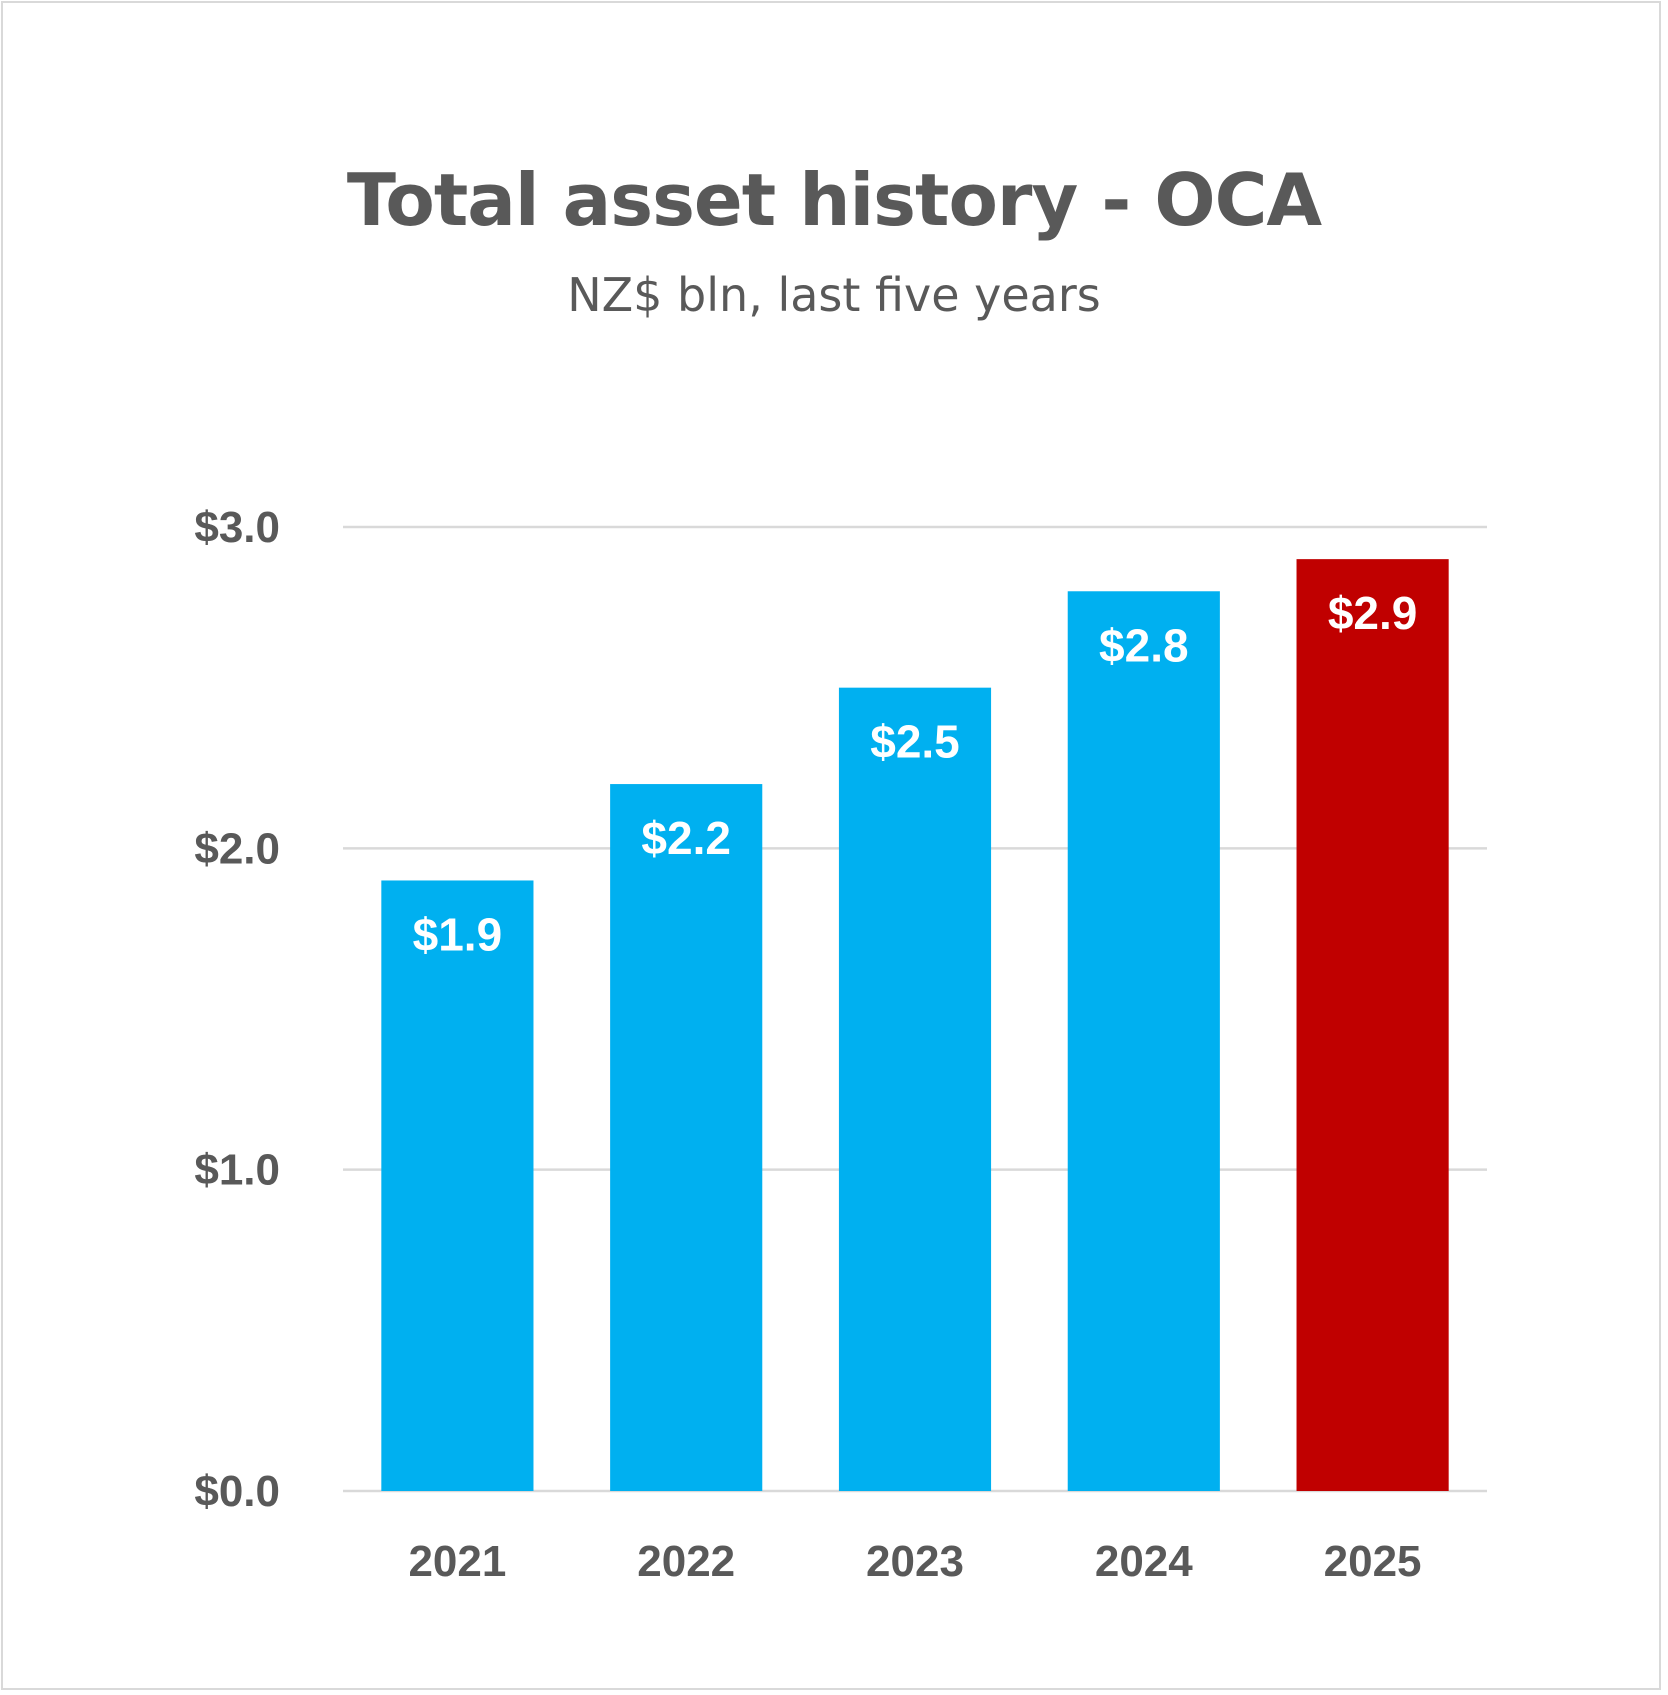 This screenshot has height=1695, width=1668. I want to click on y-tick-label: $3.0, so click(237, 527).